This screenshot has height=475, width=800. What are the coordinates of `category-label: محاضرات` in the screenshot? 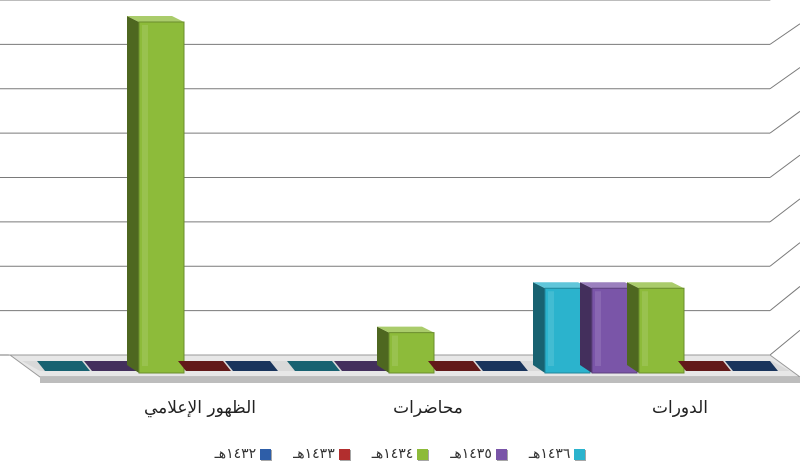 It's located at (428, 408).